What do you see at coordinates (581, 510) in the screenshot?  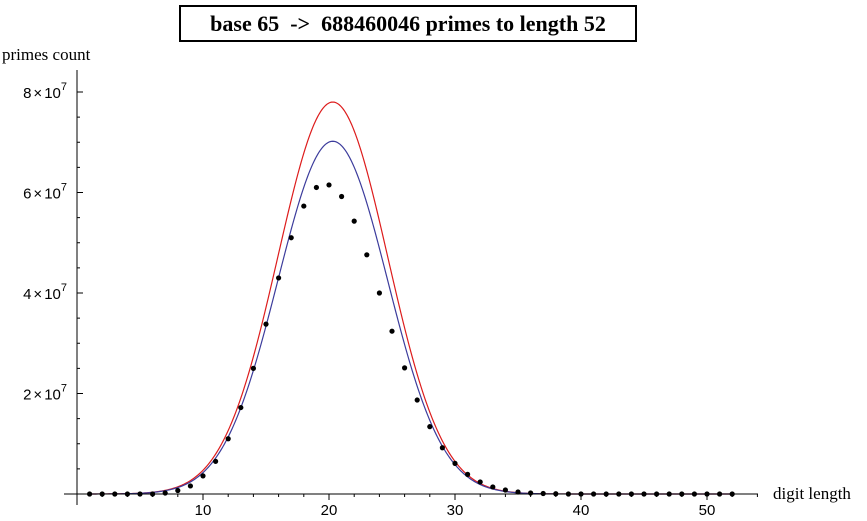 I see `x-tick-label: 40` at bounding box center [581, 510].